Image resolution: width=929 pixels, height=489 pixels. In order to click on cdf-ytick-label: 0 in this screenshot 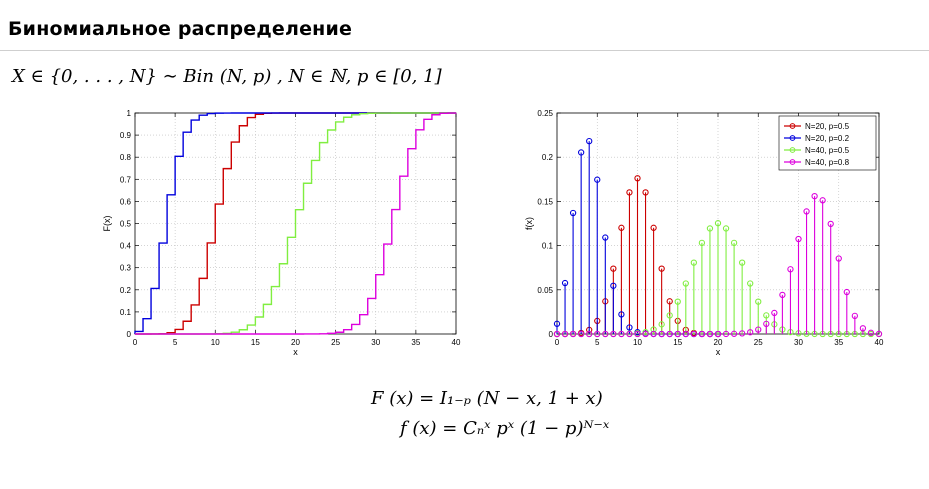, I will do `click(129, 334)`.